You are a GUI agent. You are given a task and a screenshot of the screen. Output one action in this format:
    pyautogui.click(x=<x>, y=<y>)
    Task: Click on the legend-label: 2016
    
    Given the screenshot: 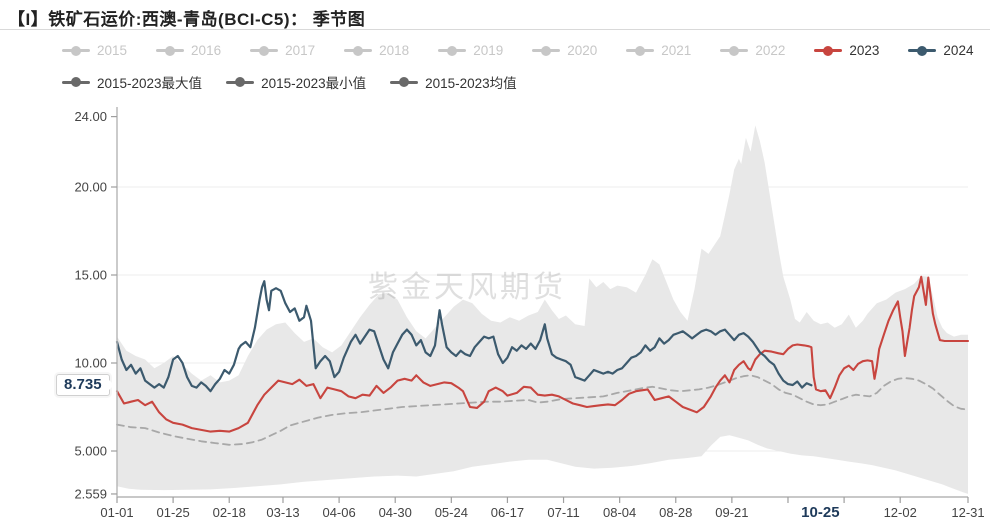 What is the action you would take?
    pyautogui.click(x=206, y=50)
    